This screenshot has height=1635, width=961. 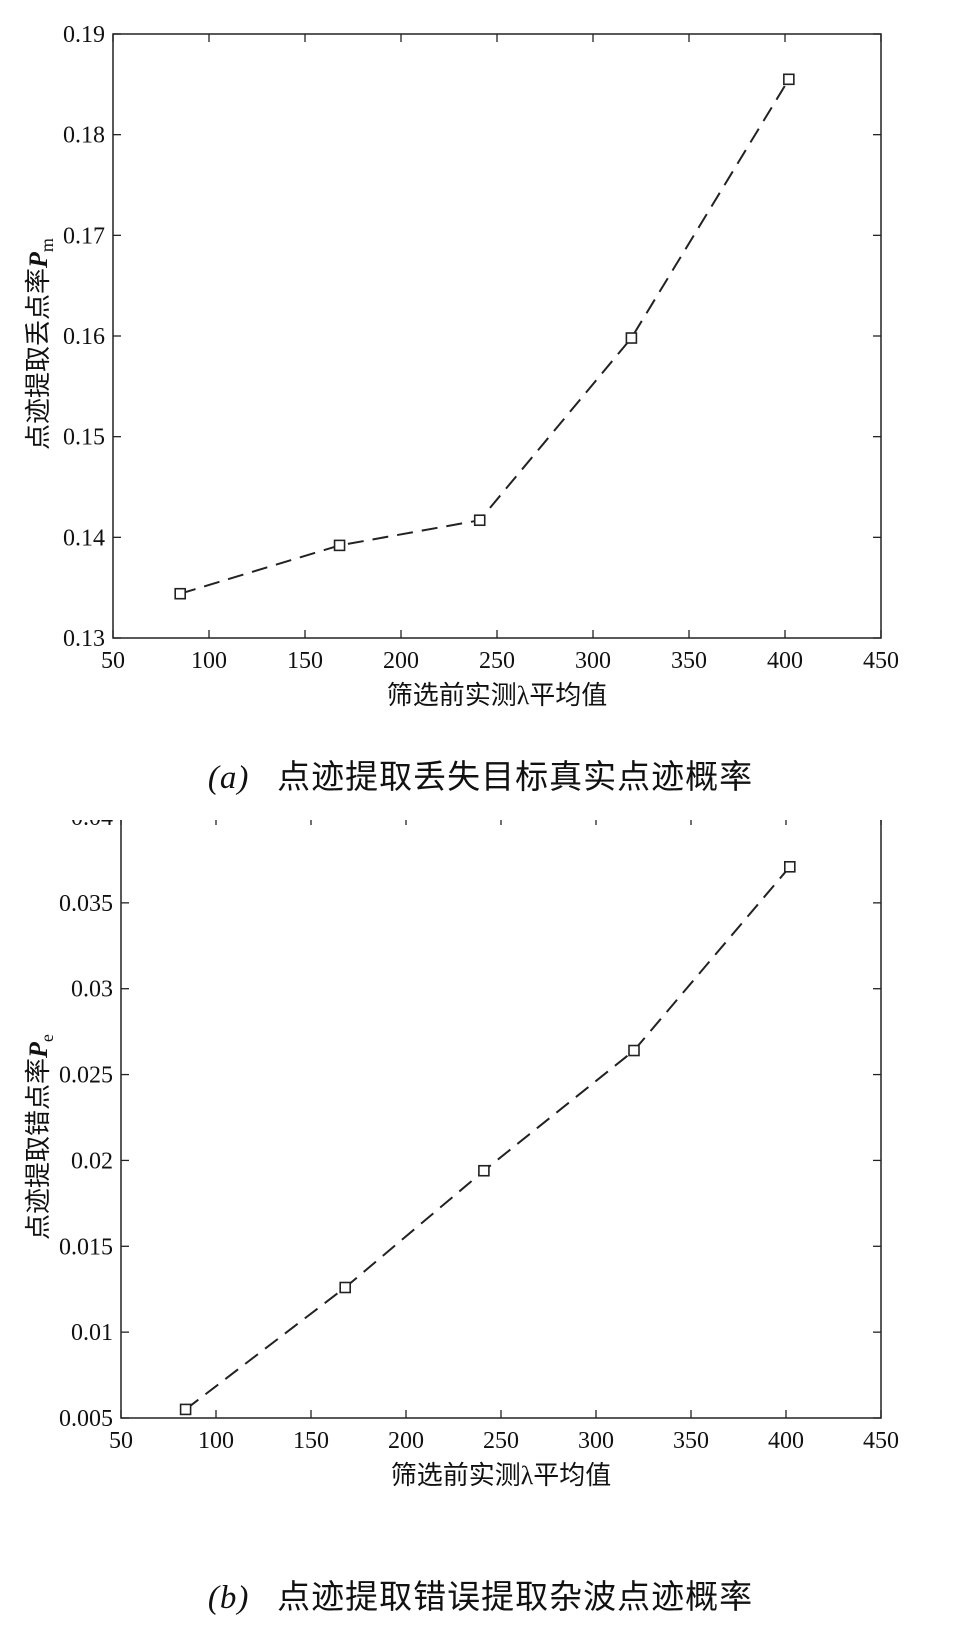 What do you see at coordinates (406, 1441) in the screenshot?
I see `chart-b-xtick-label: 200` at bounding box center [406, 1441].